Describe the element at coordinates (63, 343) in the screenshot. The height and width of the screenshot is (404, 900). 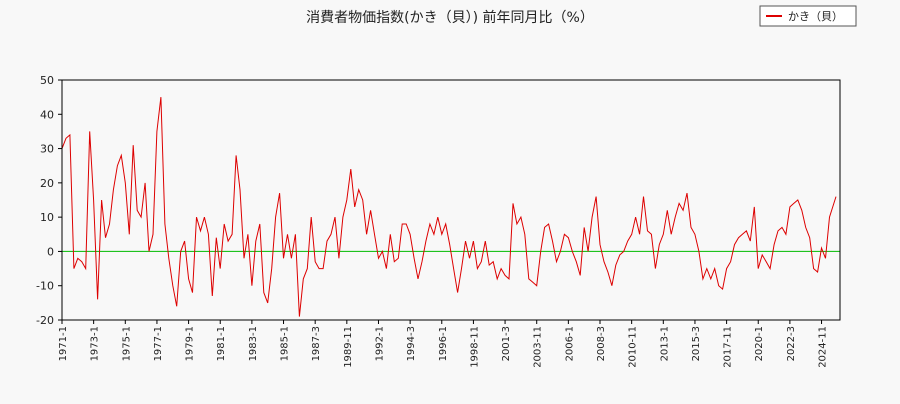
I see `x-tick-label: 1971-1` at that location.